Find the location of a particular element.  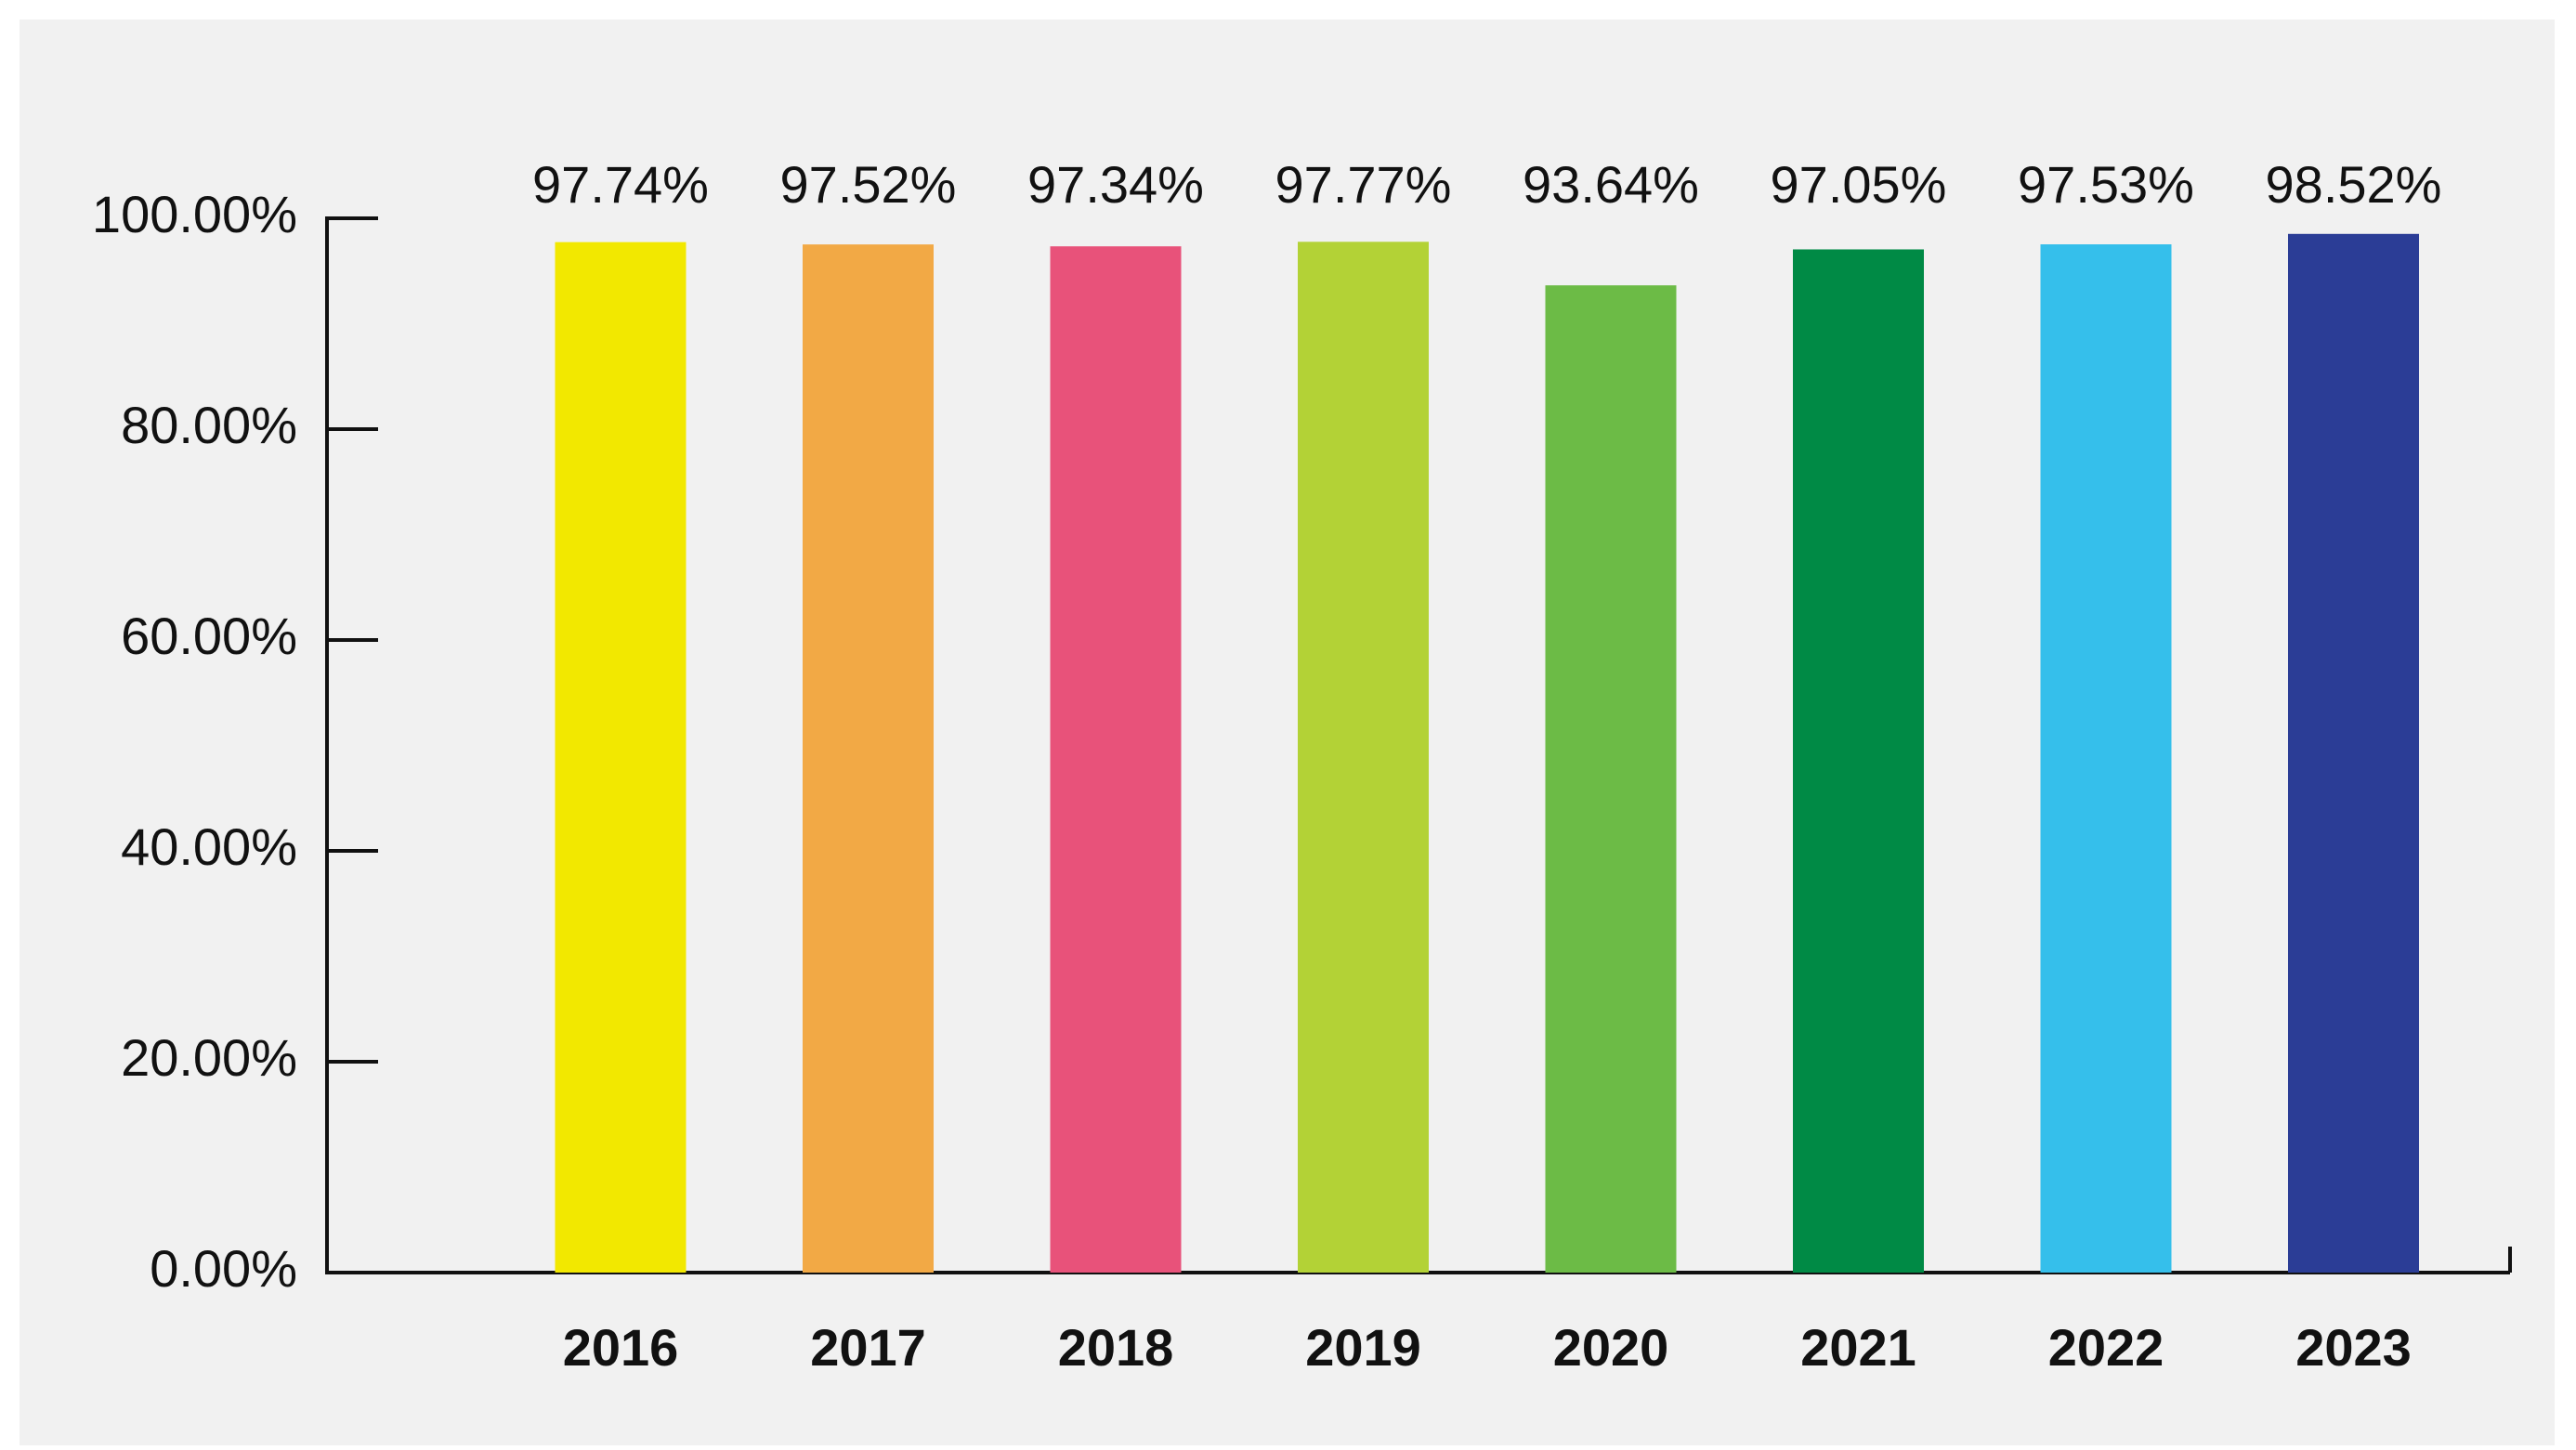

x-tick-label: 2021 is located at coordinates (1858, 1347).